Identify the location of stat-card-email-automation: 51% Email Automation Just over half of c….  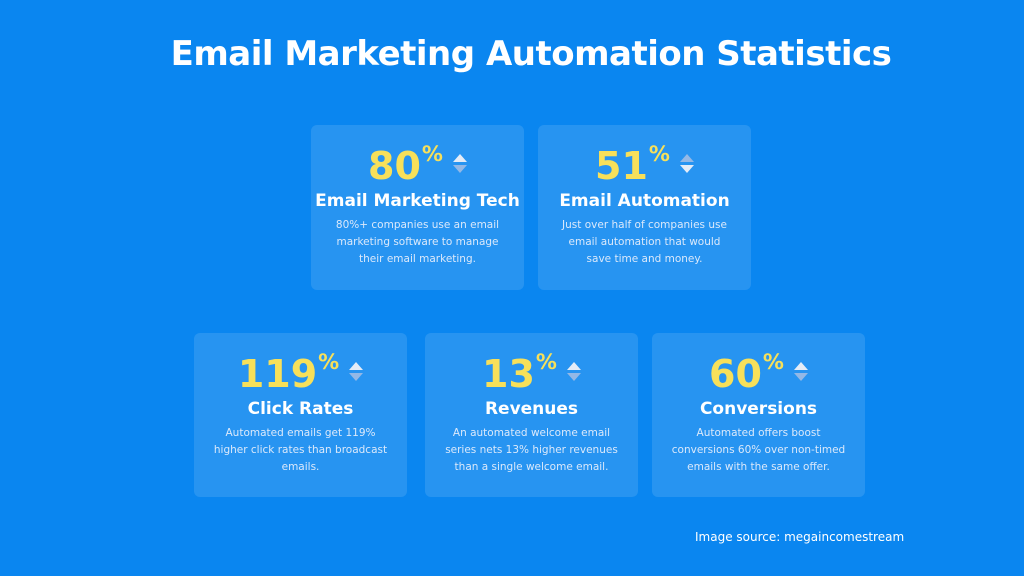
(644, 207).